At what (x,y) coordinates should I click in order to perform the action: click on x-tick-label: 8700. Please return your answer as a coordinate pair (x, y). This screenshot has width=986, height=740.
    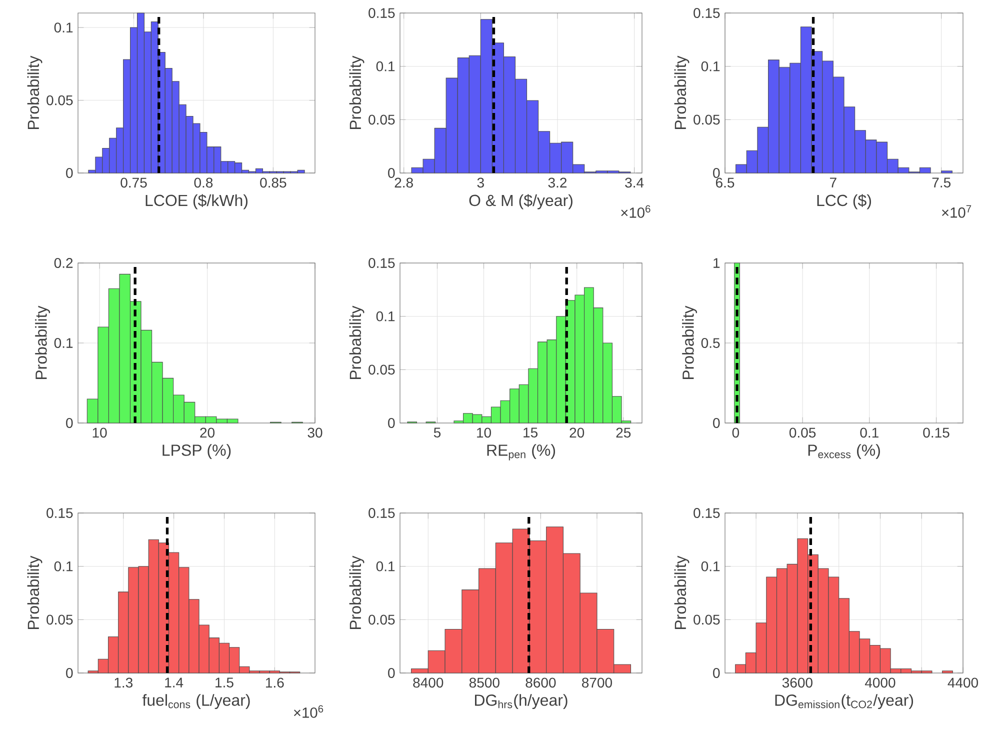
    Looking at the image, I should click on (597, 683).